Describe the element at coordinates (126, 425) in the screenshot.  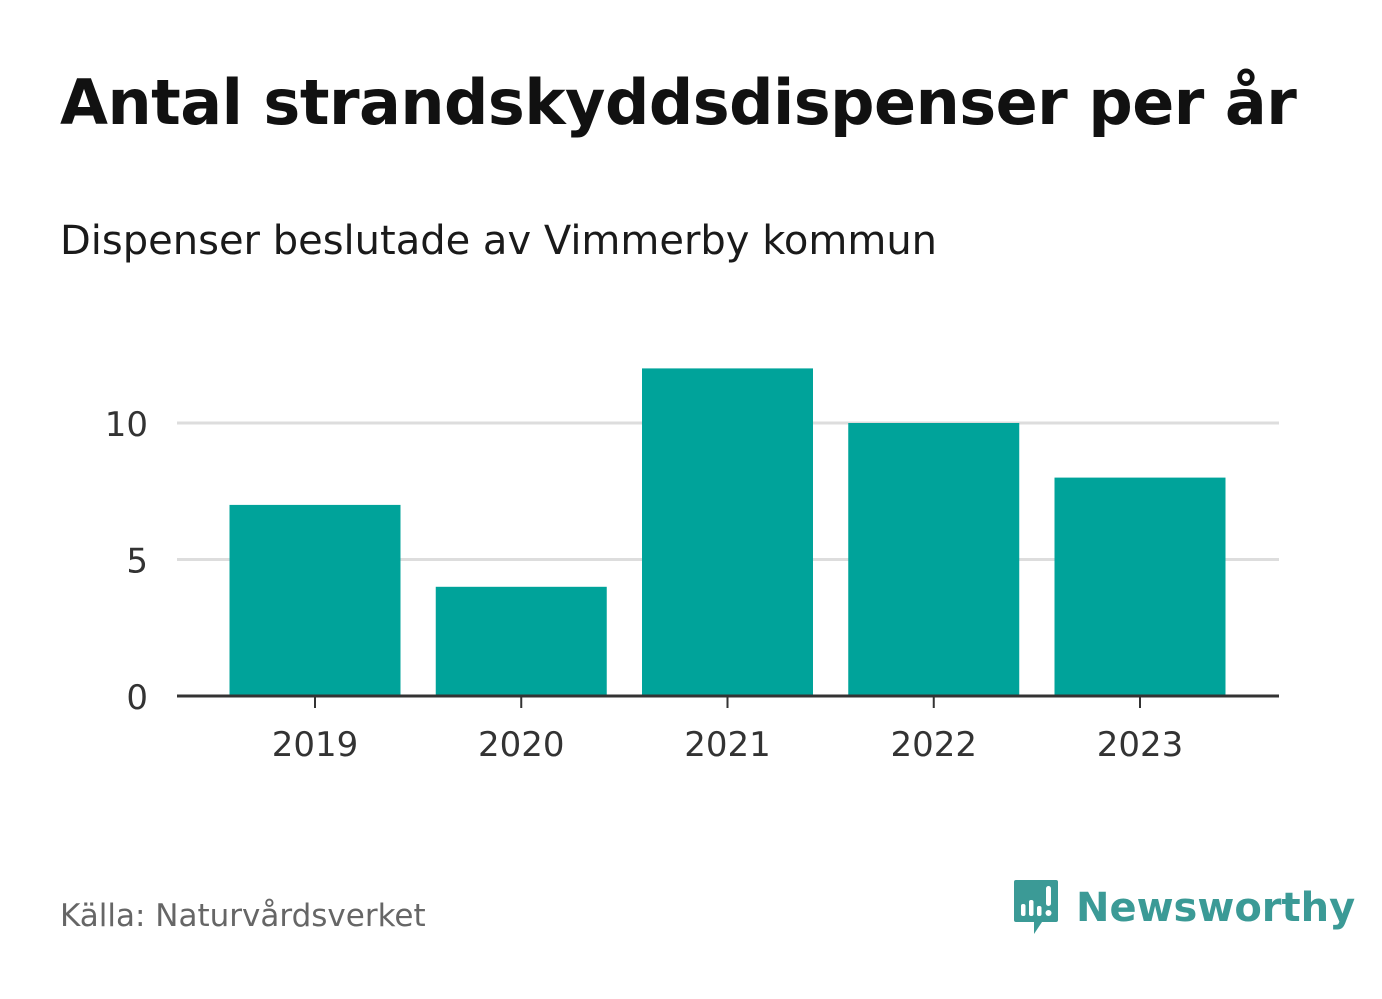
I see `y-tick-label: 10` at that location.